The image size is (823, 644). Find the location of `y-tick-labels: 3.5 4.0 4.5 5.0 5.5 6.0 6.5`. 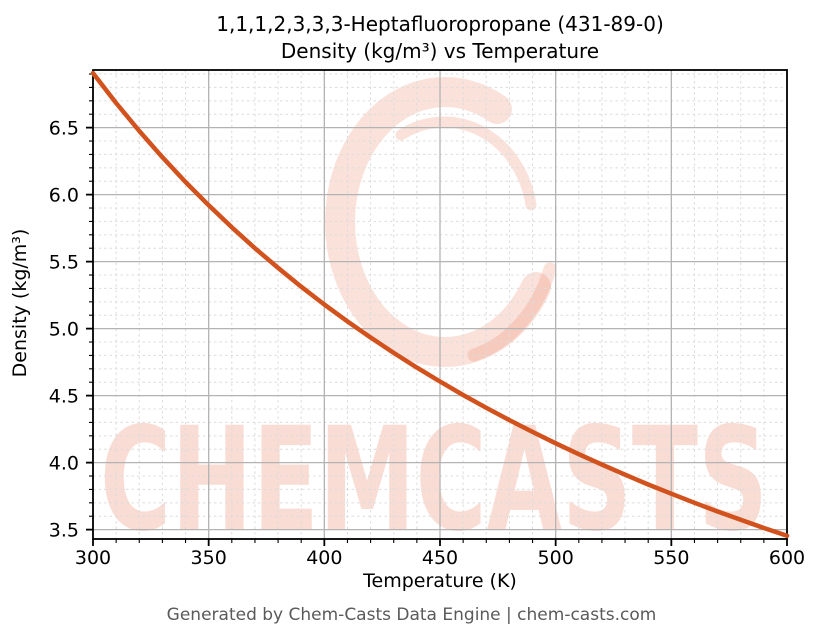

y-tick-labels: 3.5 4.0 4.5 5.0 5.5 6.0 6.5 is located at coordinates (64, 330).